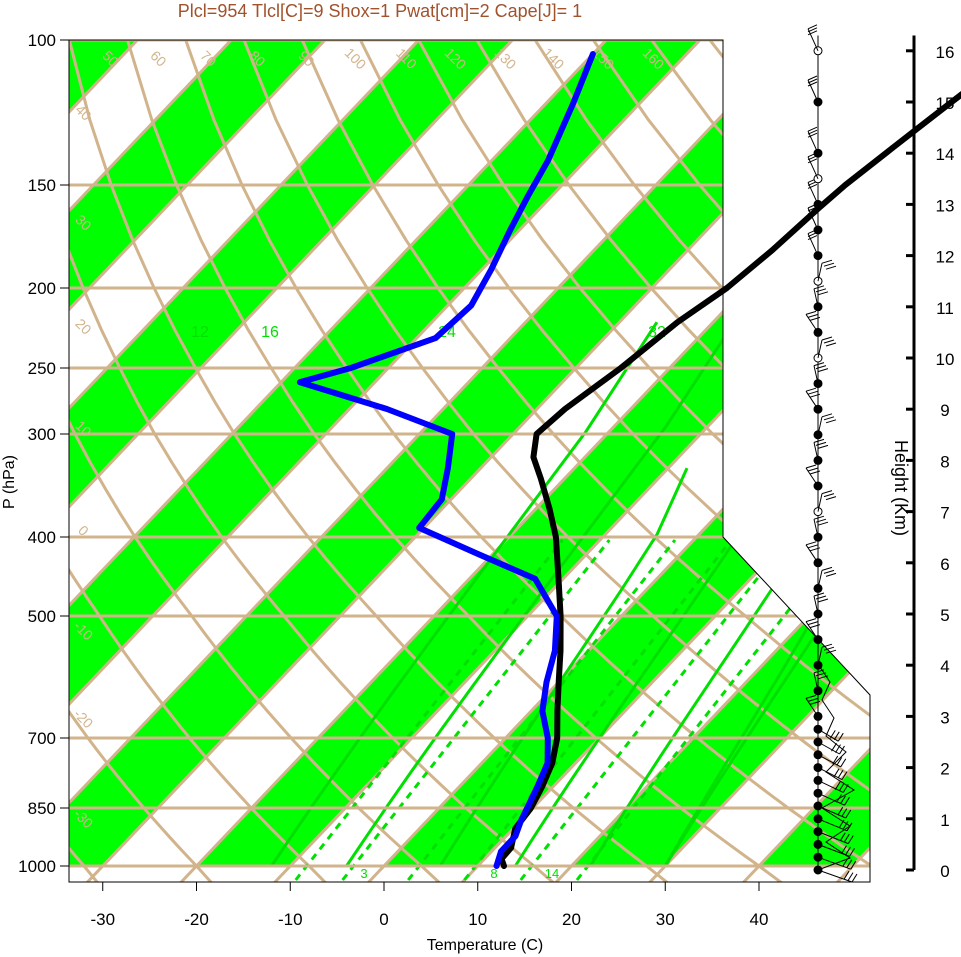 The height and width of the screenshot is (957, 961). What do you see at coordinates (831, 453) in the screenshot?
I see `wind-profile` at bounding box center [831, 453].